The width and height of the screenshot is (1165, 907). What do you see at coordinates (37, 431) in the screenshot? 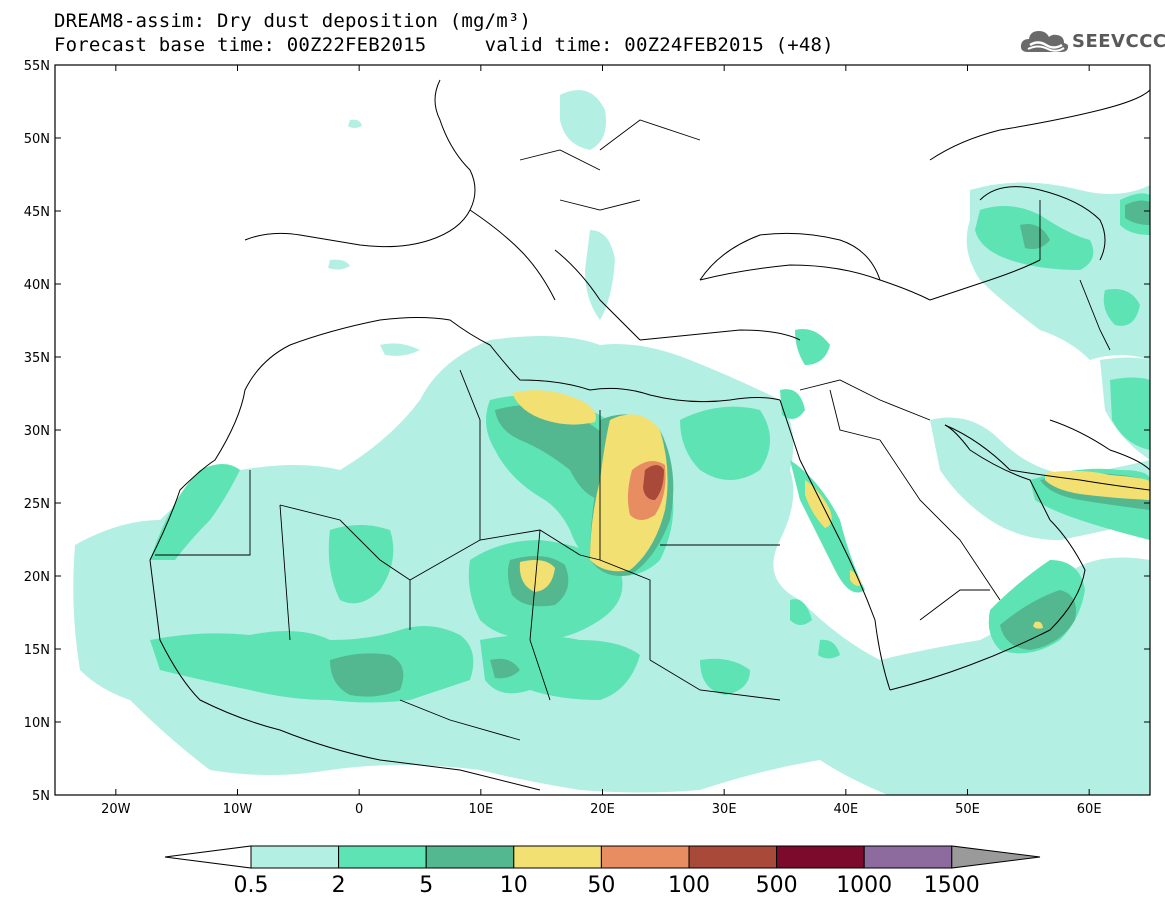
I see `lat-label: 30N` at bounding box center [37, 431].